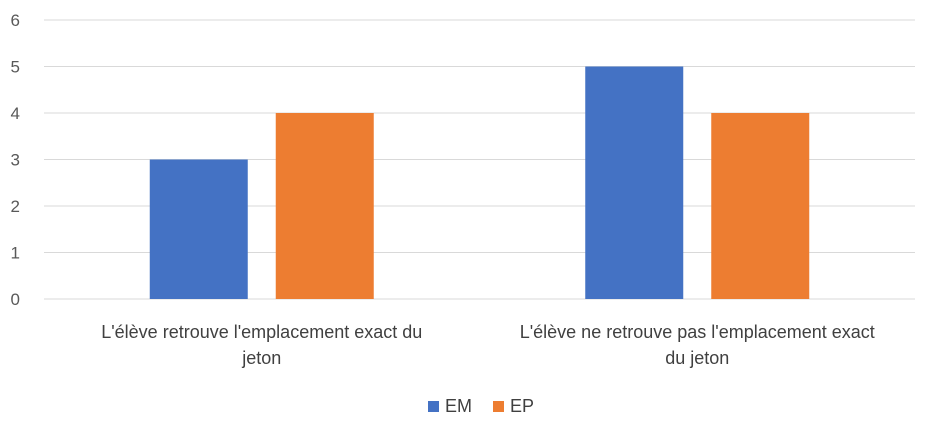 The image size is (932, 426). Describe the element at coordinates (498, 406) in the screenshot. I see `legend-swatch-ep` at that location.